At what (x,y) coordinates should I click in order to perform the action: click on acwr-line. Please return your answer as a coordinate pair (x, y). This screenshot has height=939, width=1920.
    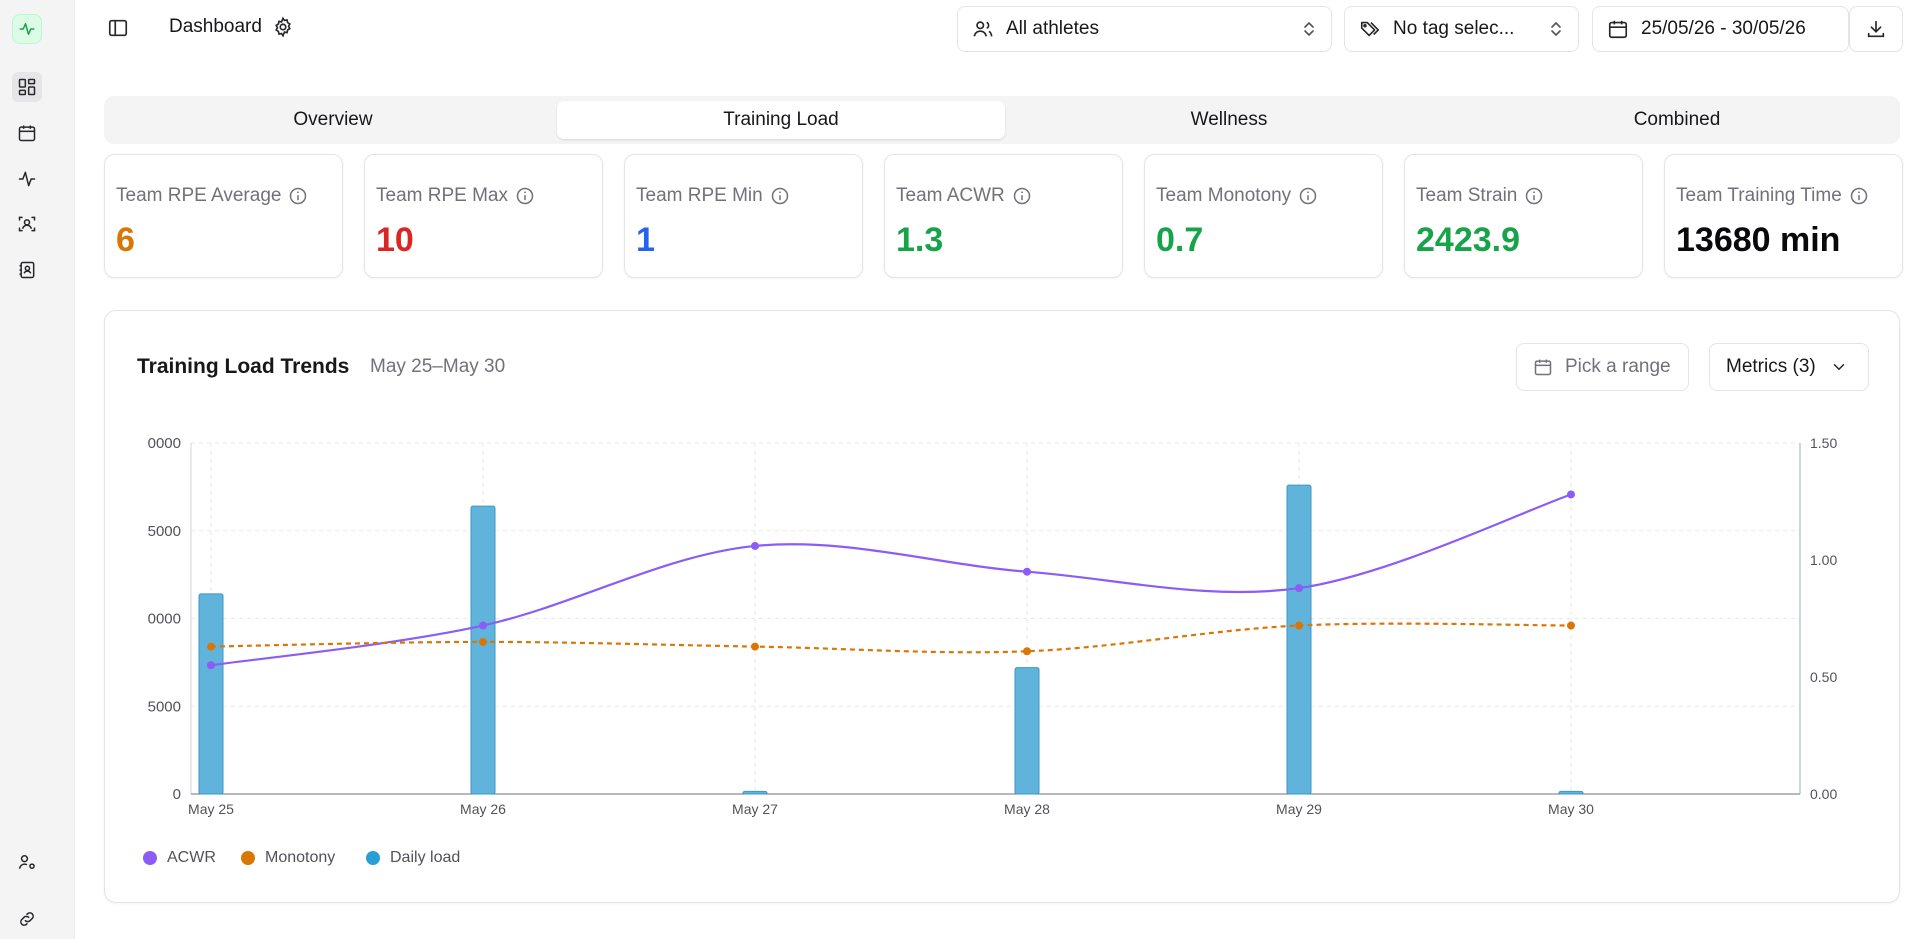
    Looking at the image, I should click on (891, 580).